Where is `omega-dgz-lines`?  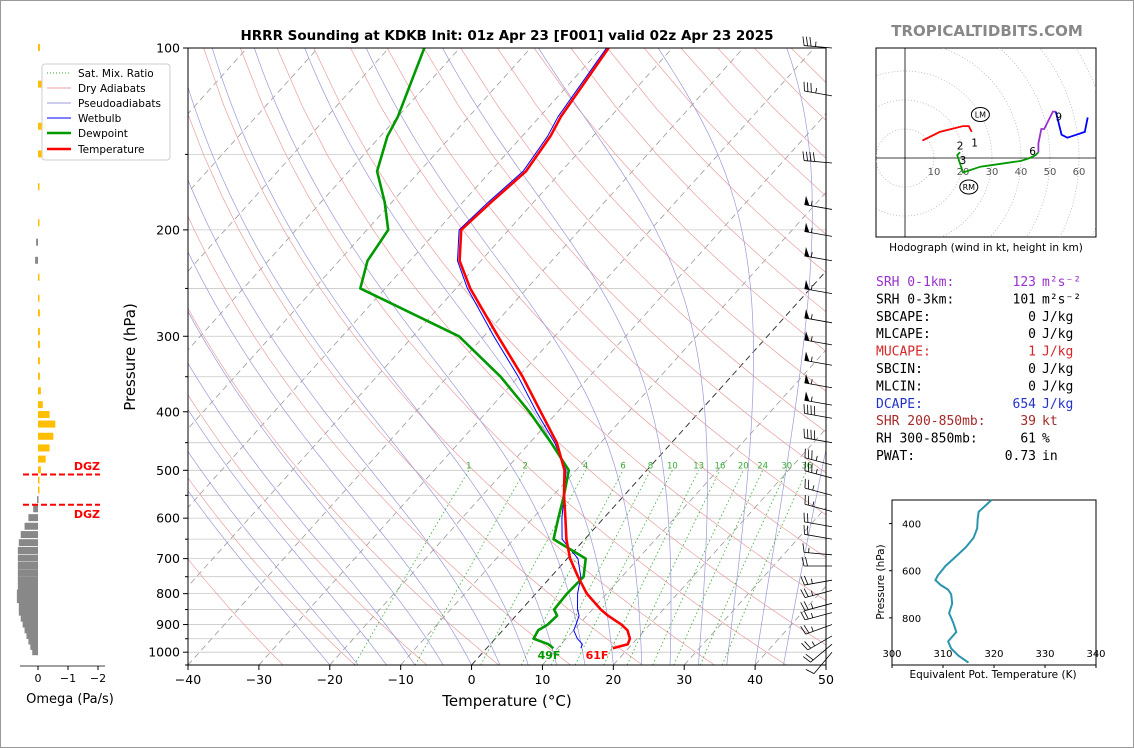
omega-dgz-lines is located at coordinates (62, 570).